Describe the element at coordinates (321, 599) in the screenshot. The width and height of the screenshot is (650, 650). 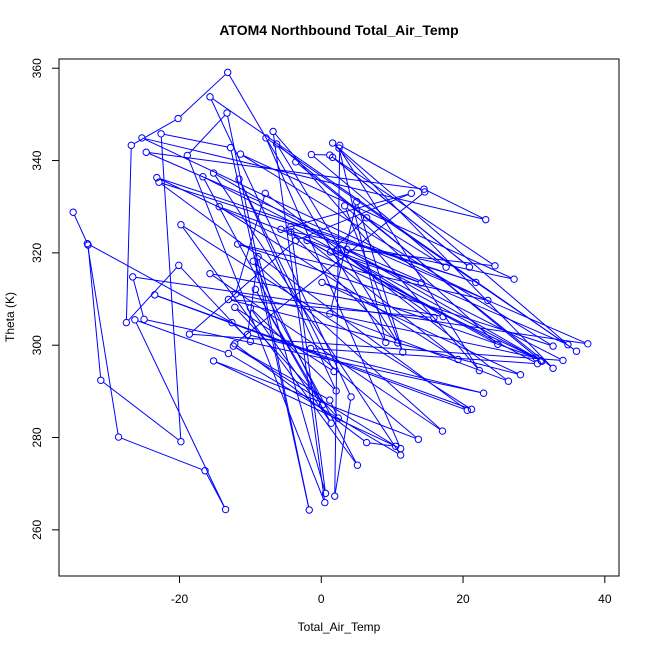
I see `x-tick-label: 0` at that location.